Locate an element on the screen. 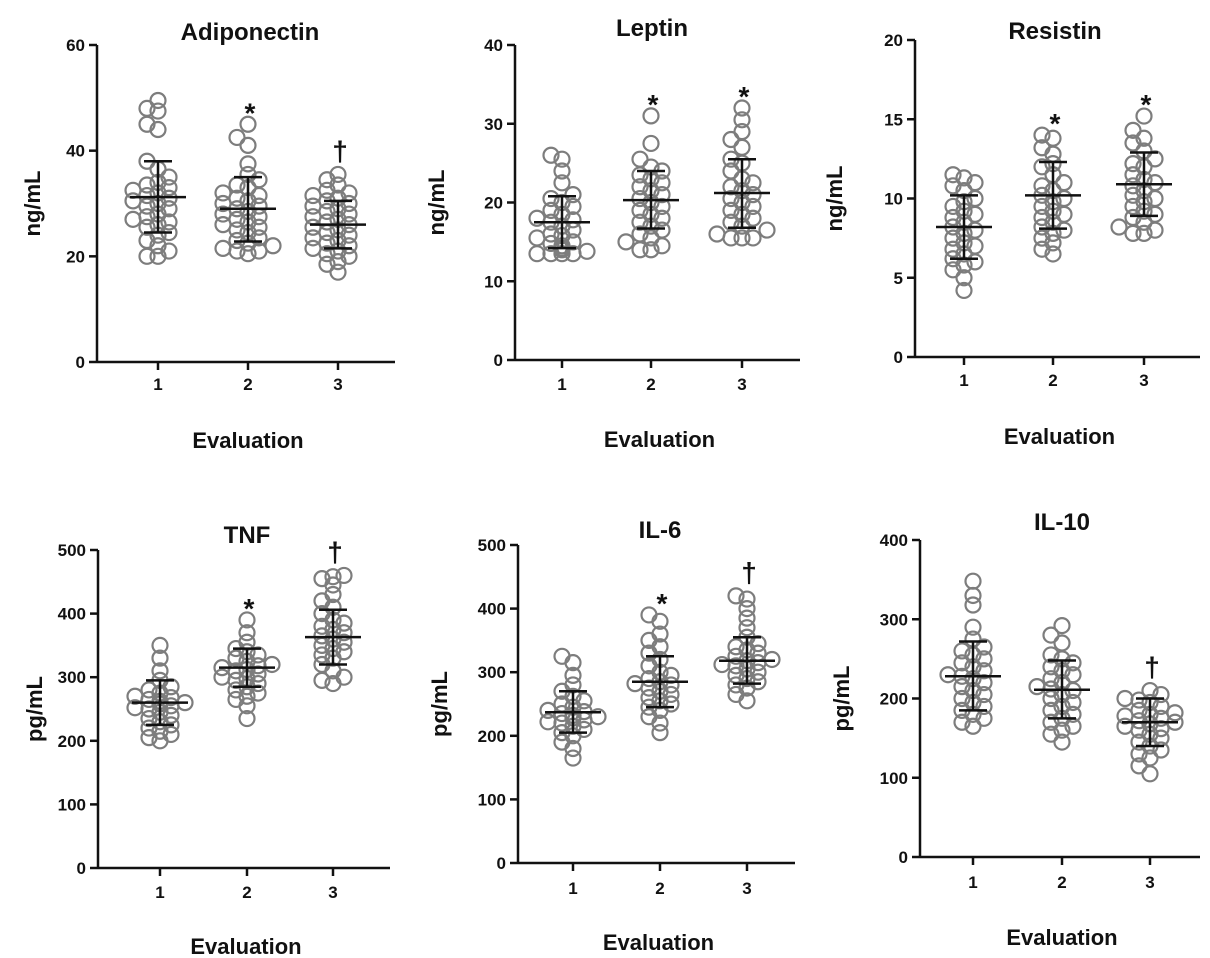 The image size is (1210, 958). panel-tnf: 0 100 200 300 400 500 1 2 3 TNF Evaluation pg/mL * † is located at coordinates (206, 740).